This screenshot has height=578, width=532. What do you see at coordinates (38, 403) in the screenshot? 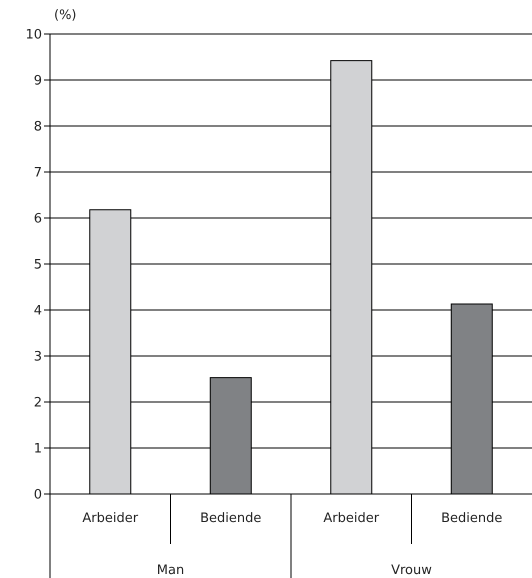
I see `y-tick-label: 2` at bounding box center [38, 403].